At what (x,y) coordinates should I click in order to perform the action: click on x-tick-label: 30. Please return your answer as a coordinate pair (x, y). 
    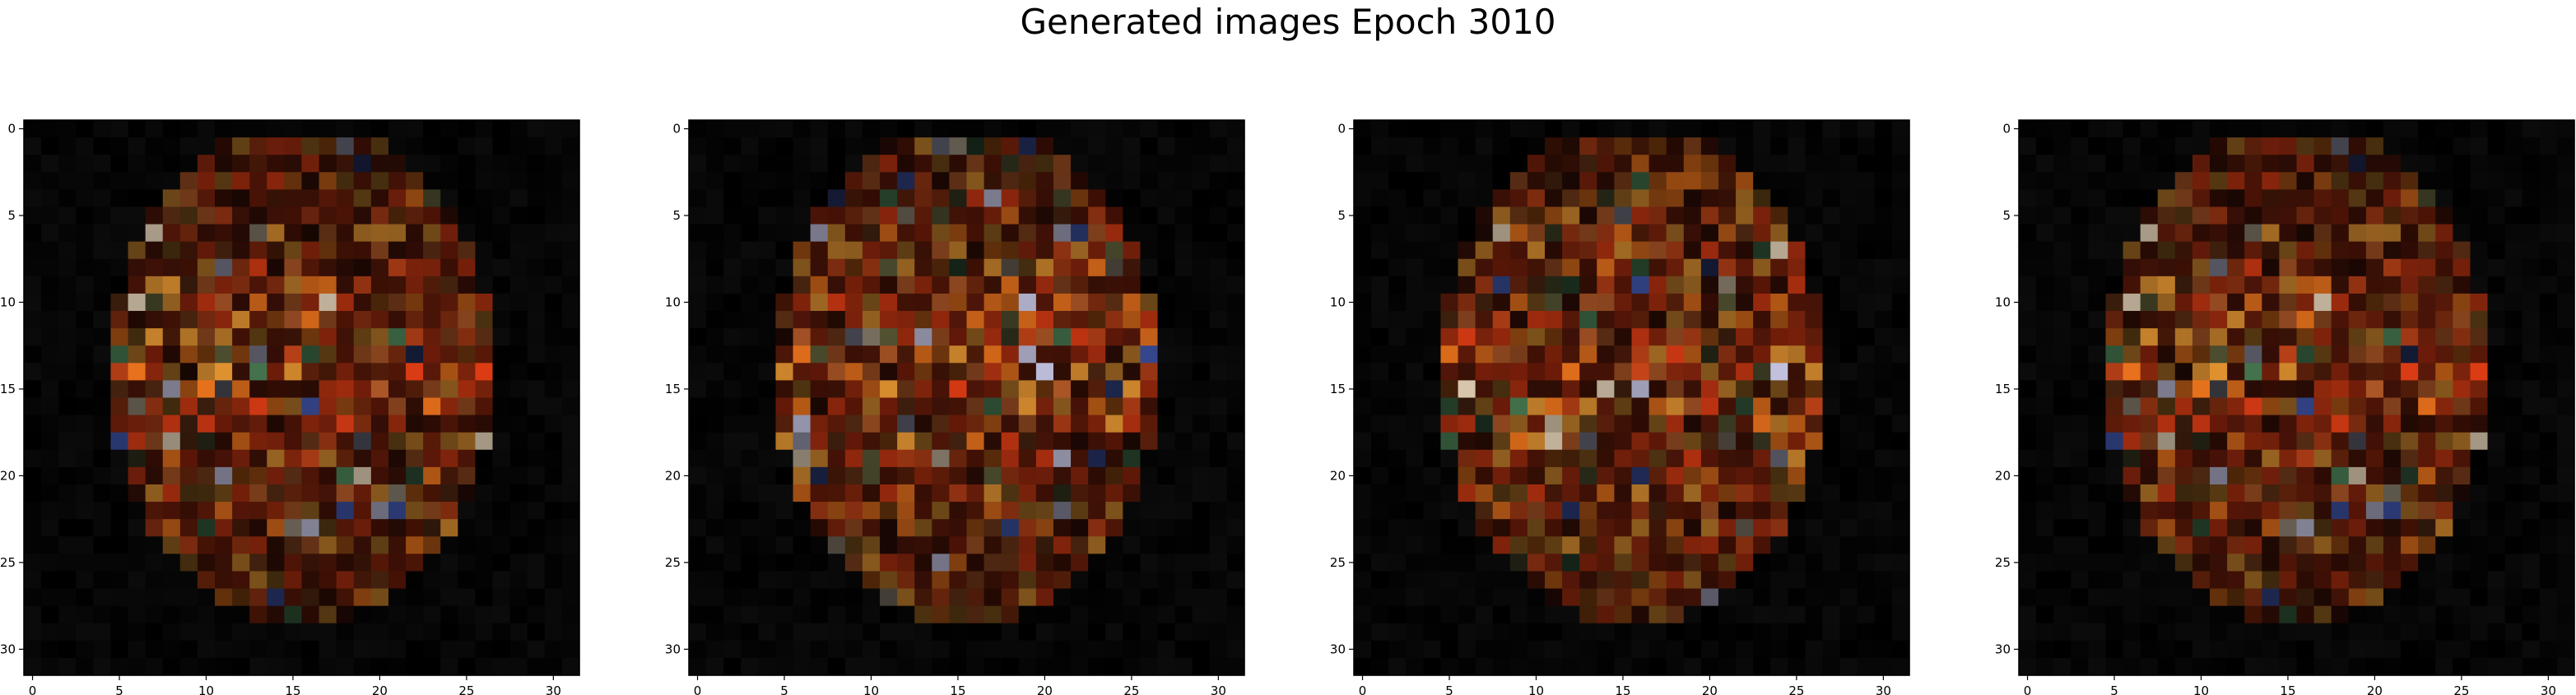
    Looking at the image, I should click on (2548, 689).